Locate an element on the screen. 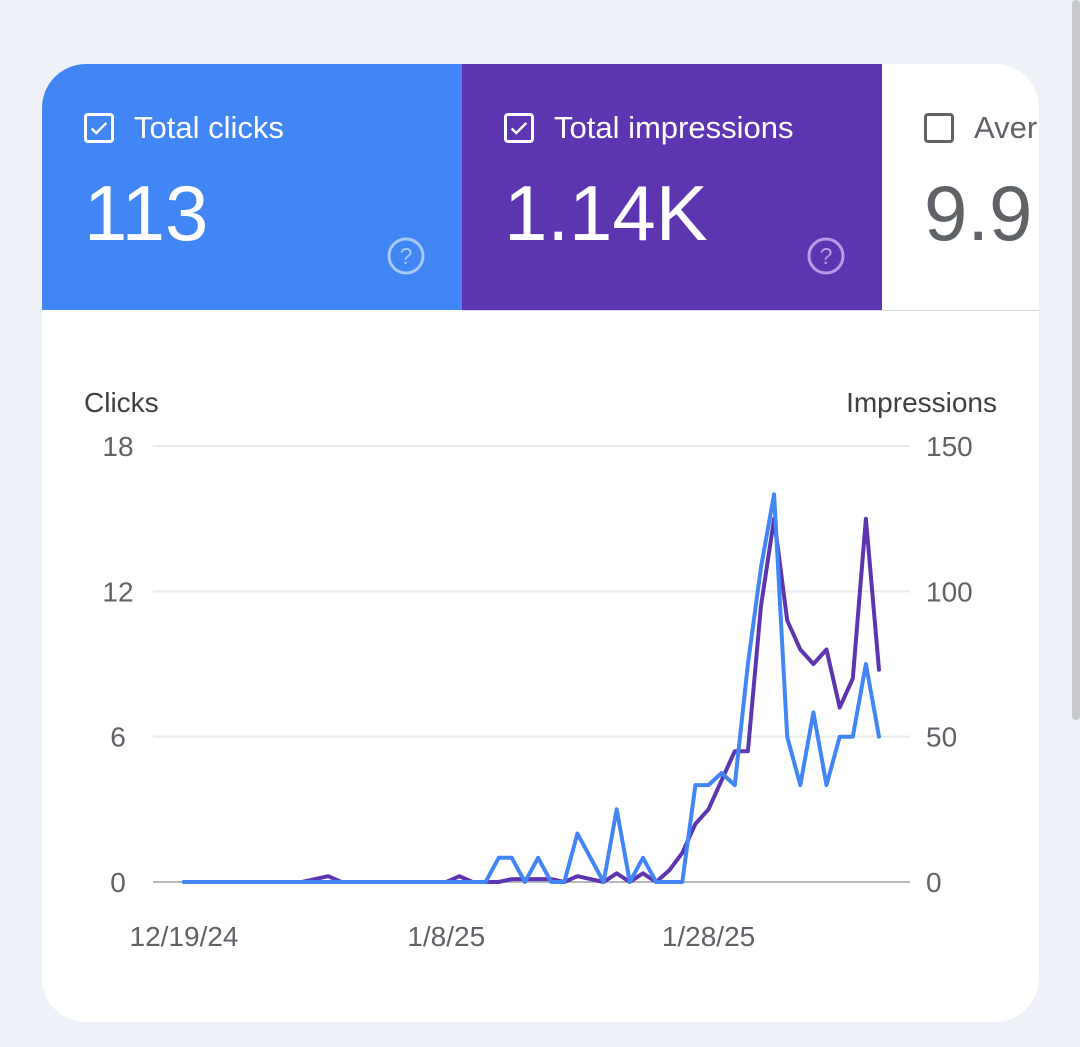  metric-header: Aver is located at coordinates (980, 128).